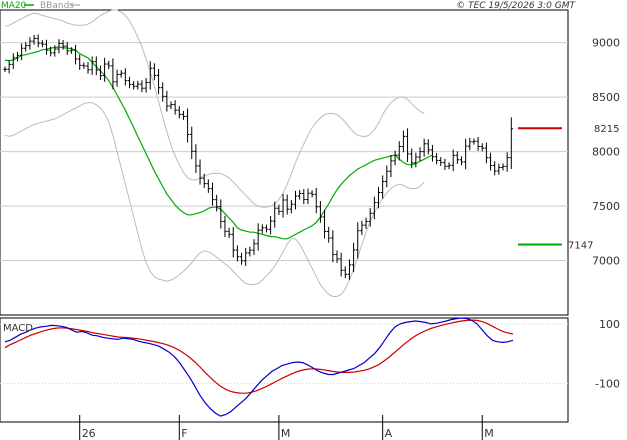  I want to click on resistance-label: 8215, so click(606, 129).